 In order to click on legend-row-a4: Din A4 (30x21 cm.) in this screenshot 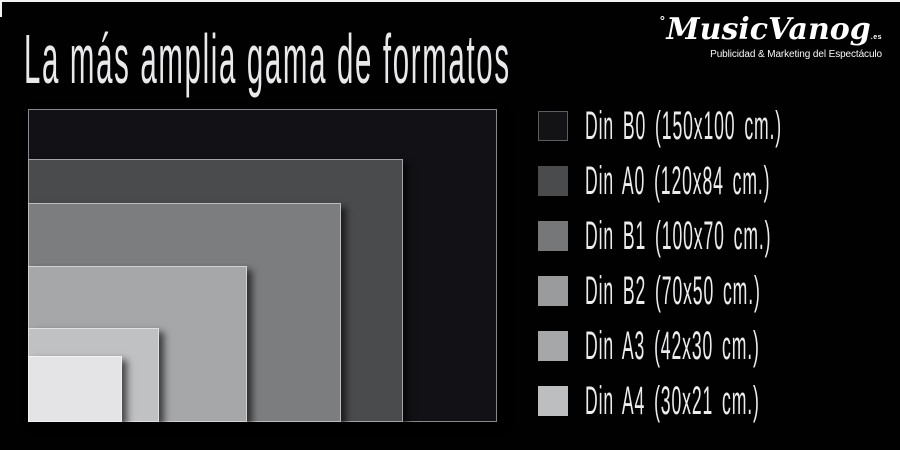, I will do `click(719, 401)`.